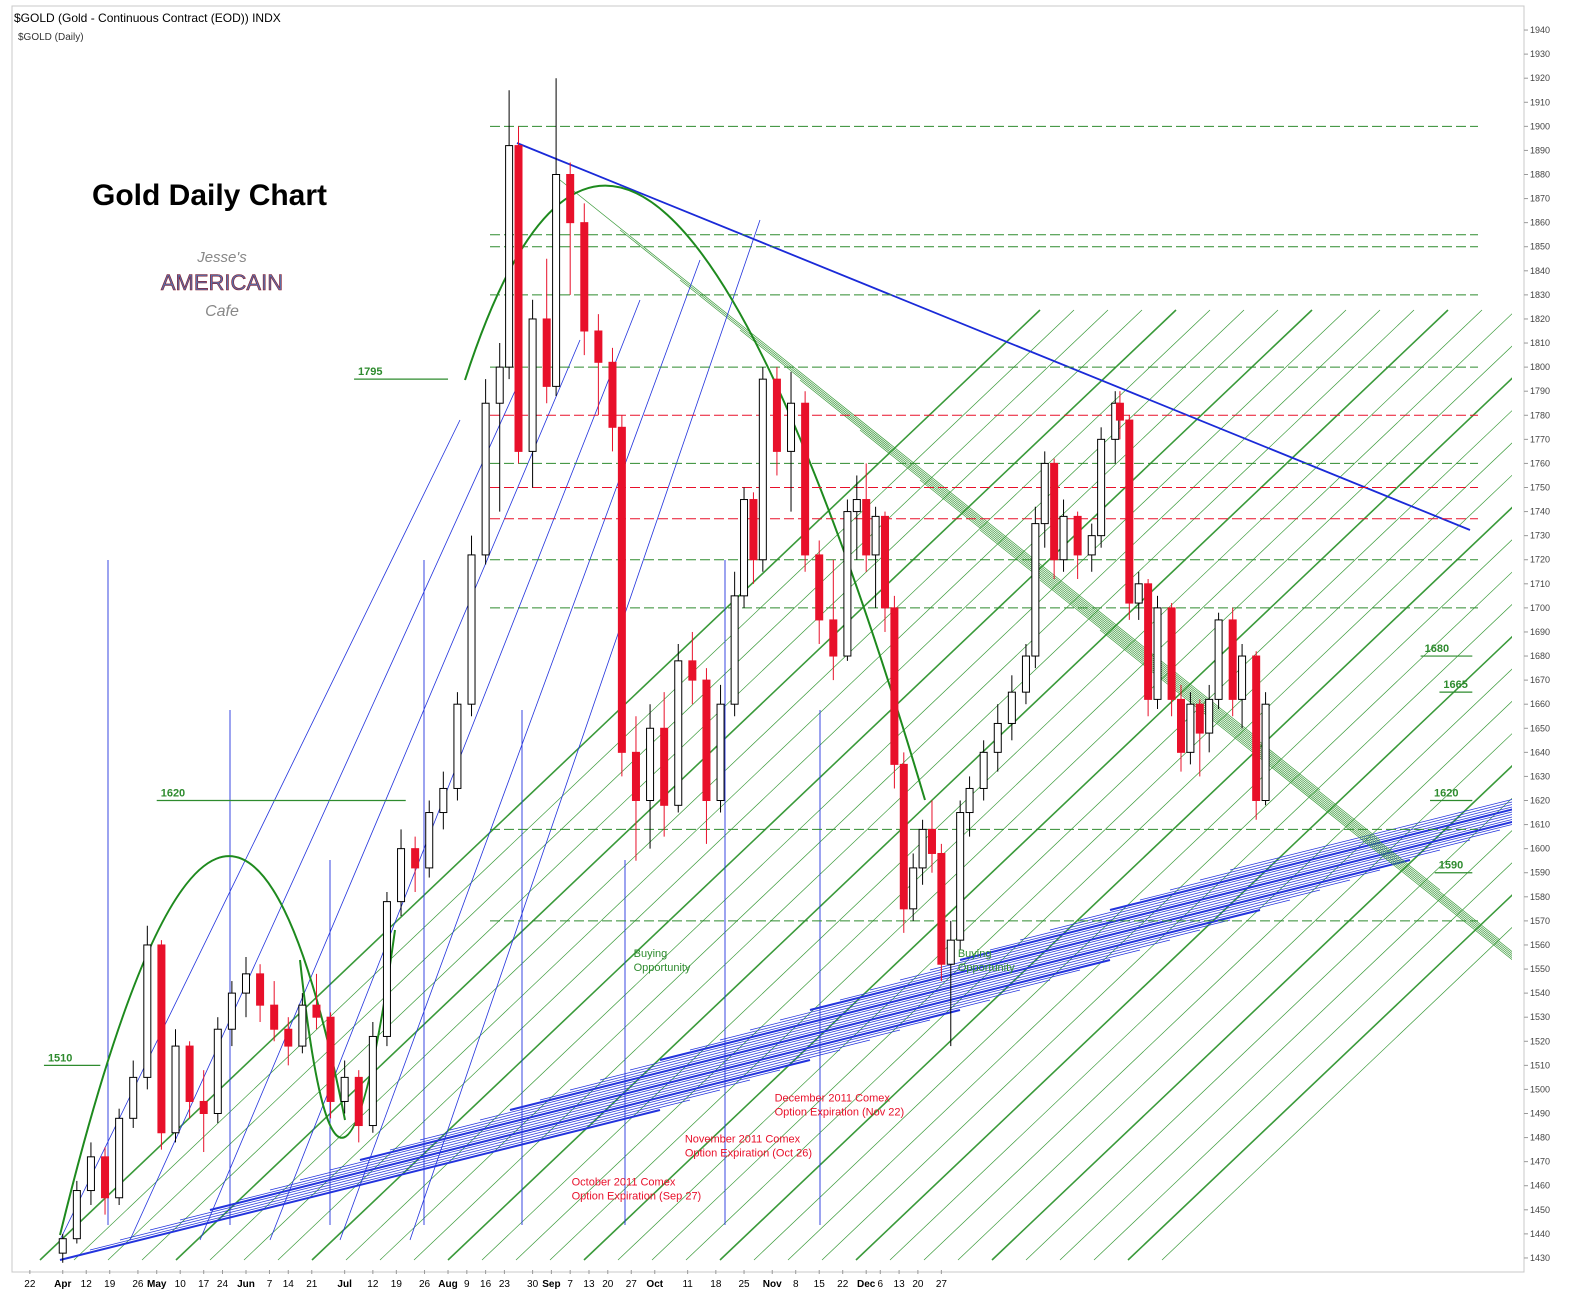  I want to click on y-tick-label: 1520, so click(1540, 1041).